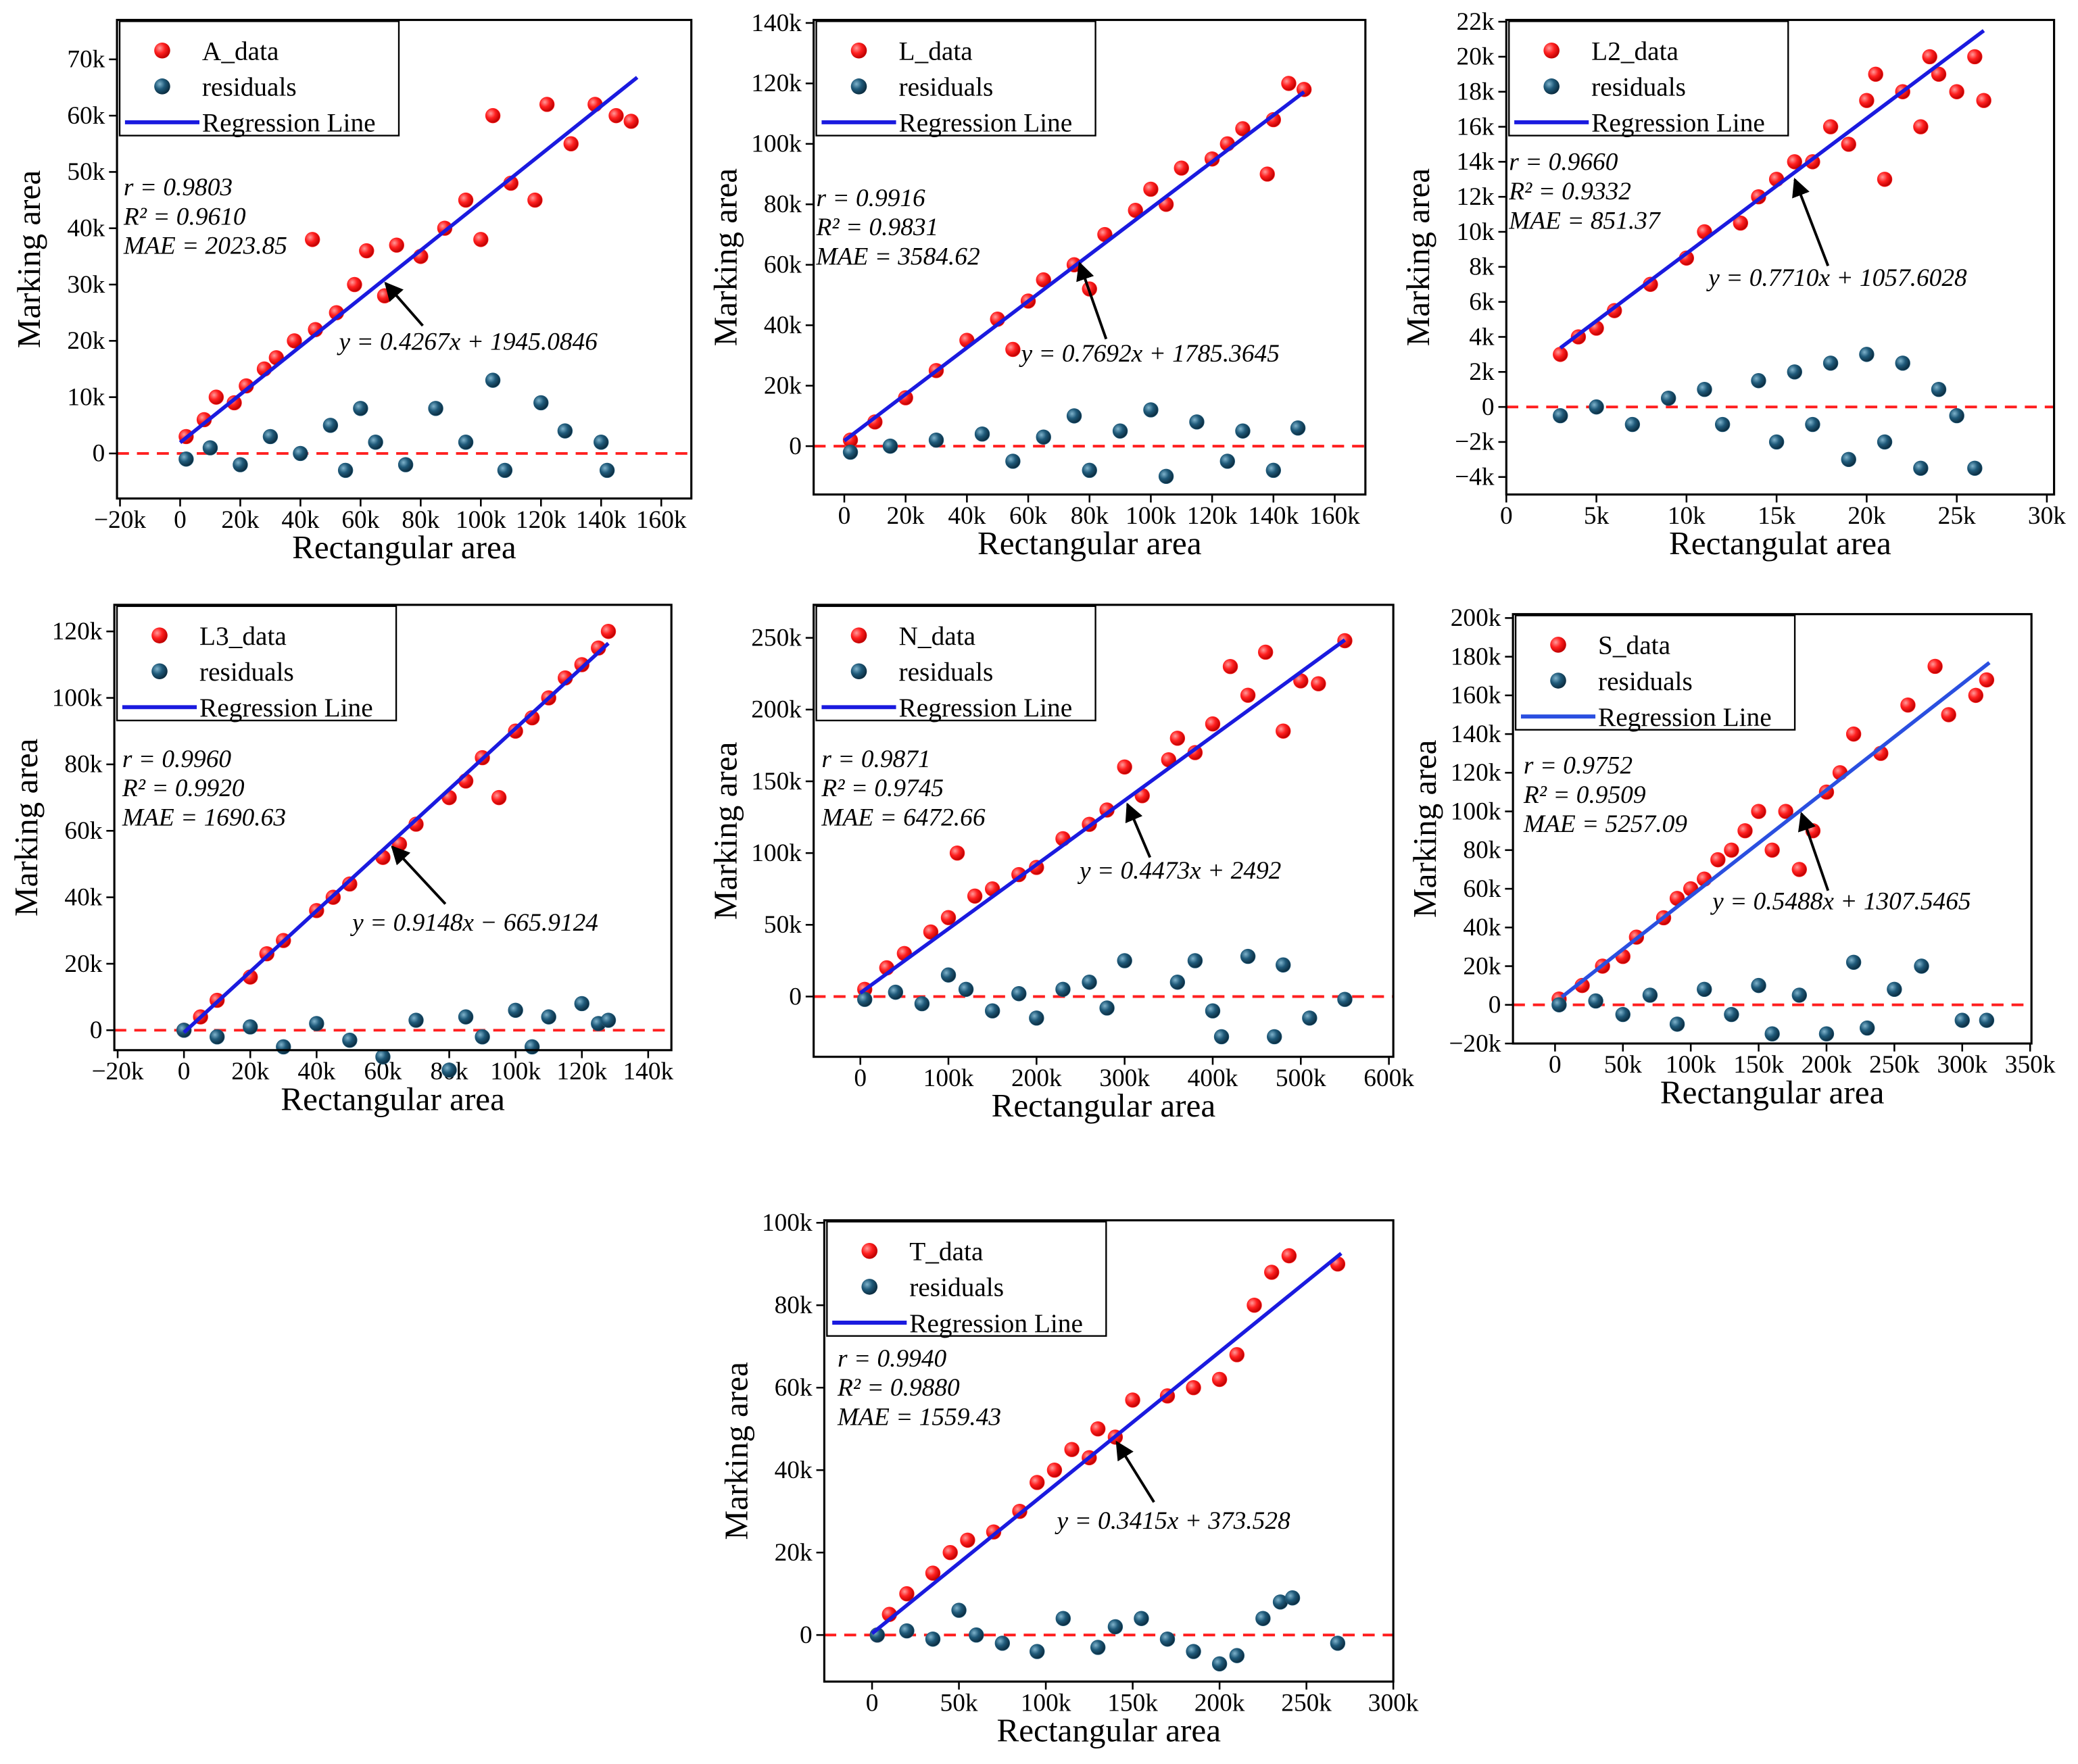 Image resolution: width=2078 pixels, height=1764 pixels. What do you see at coordinates (601, 520) in the screenshot?
I see `x-tick-label: 140k` at bounding box center [601, 520].